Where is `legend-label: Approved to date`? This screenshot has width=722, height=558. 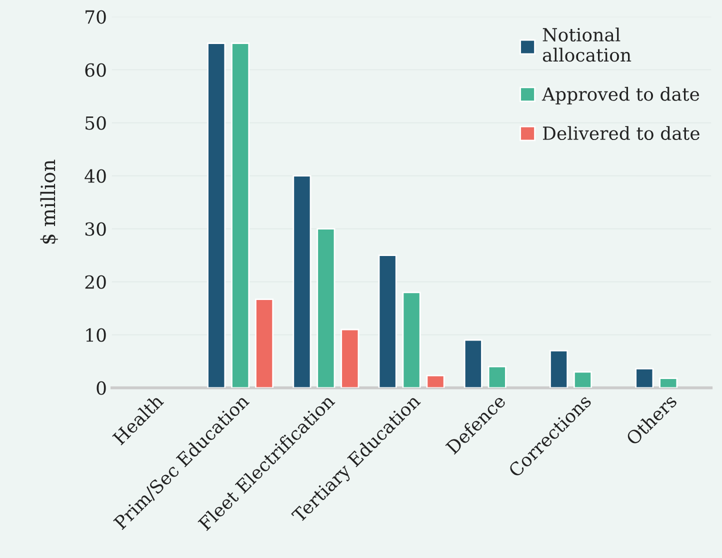
legend-label: Approved to date is located at coordinates (621, 95).